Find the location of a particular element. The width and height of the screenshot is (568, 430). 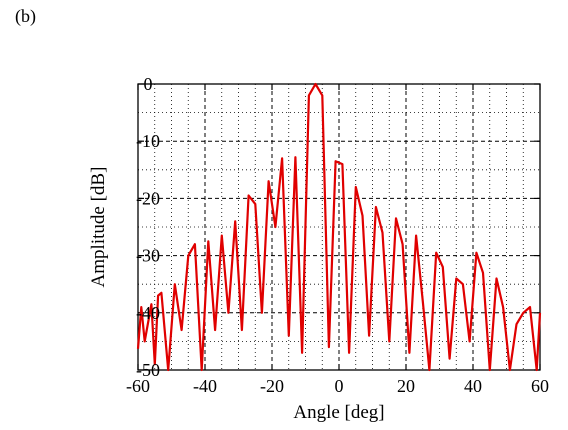

panel-label: (b) is located at coordinates (25, 16).